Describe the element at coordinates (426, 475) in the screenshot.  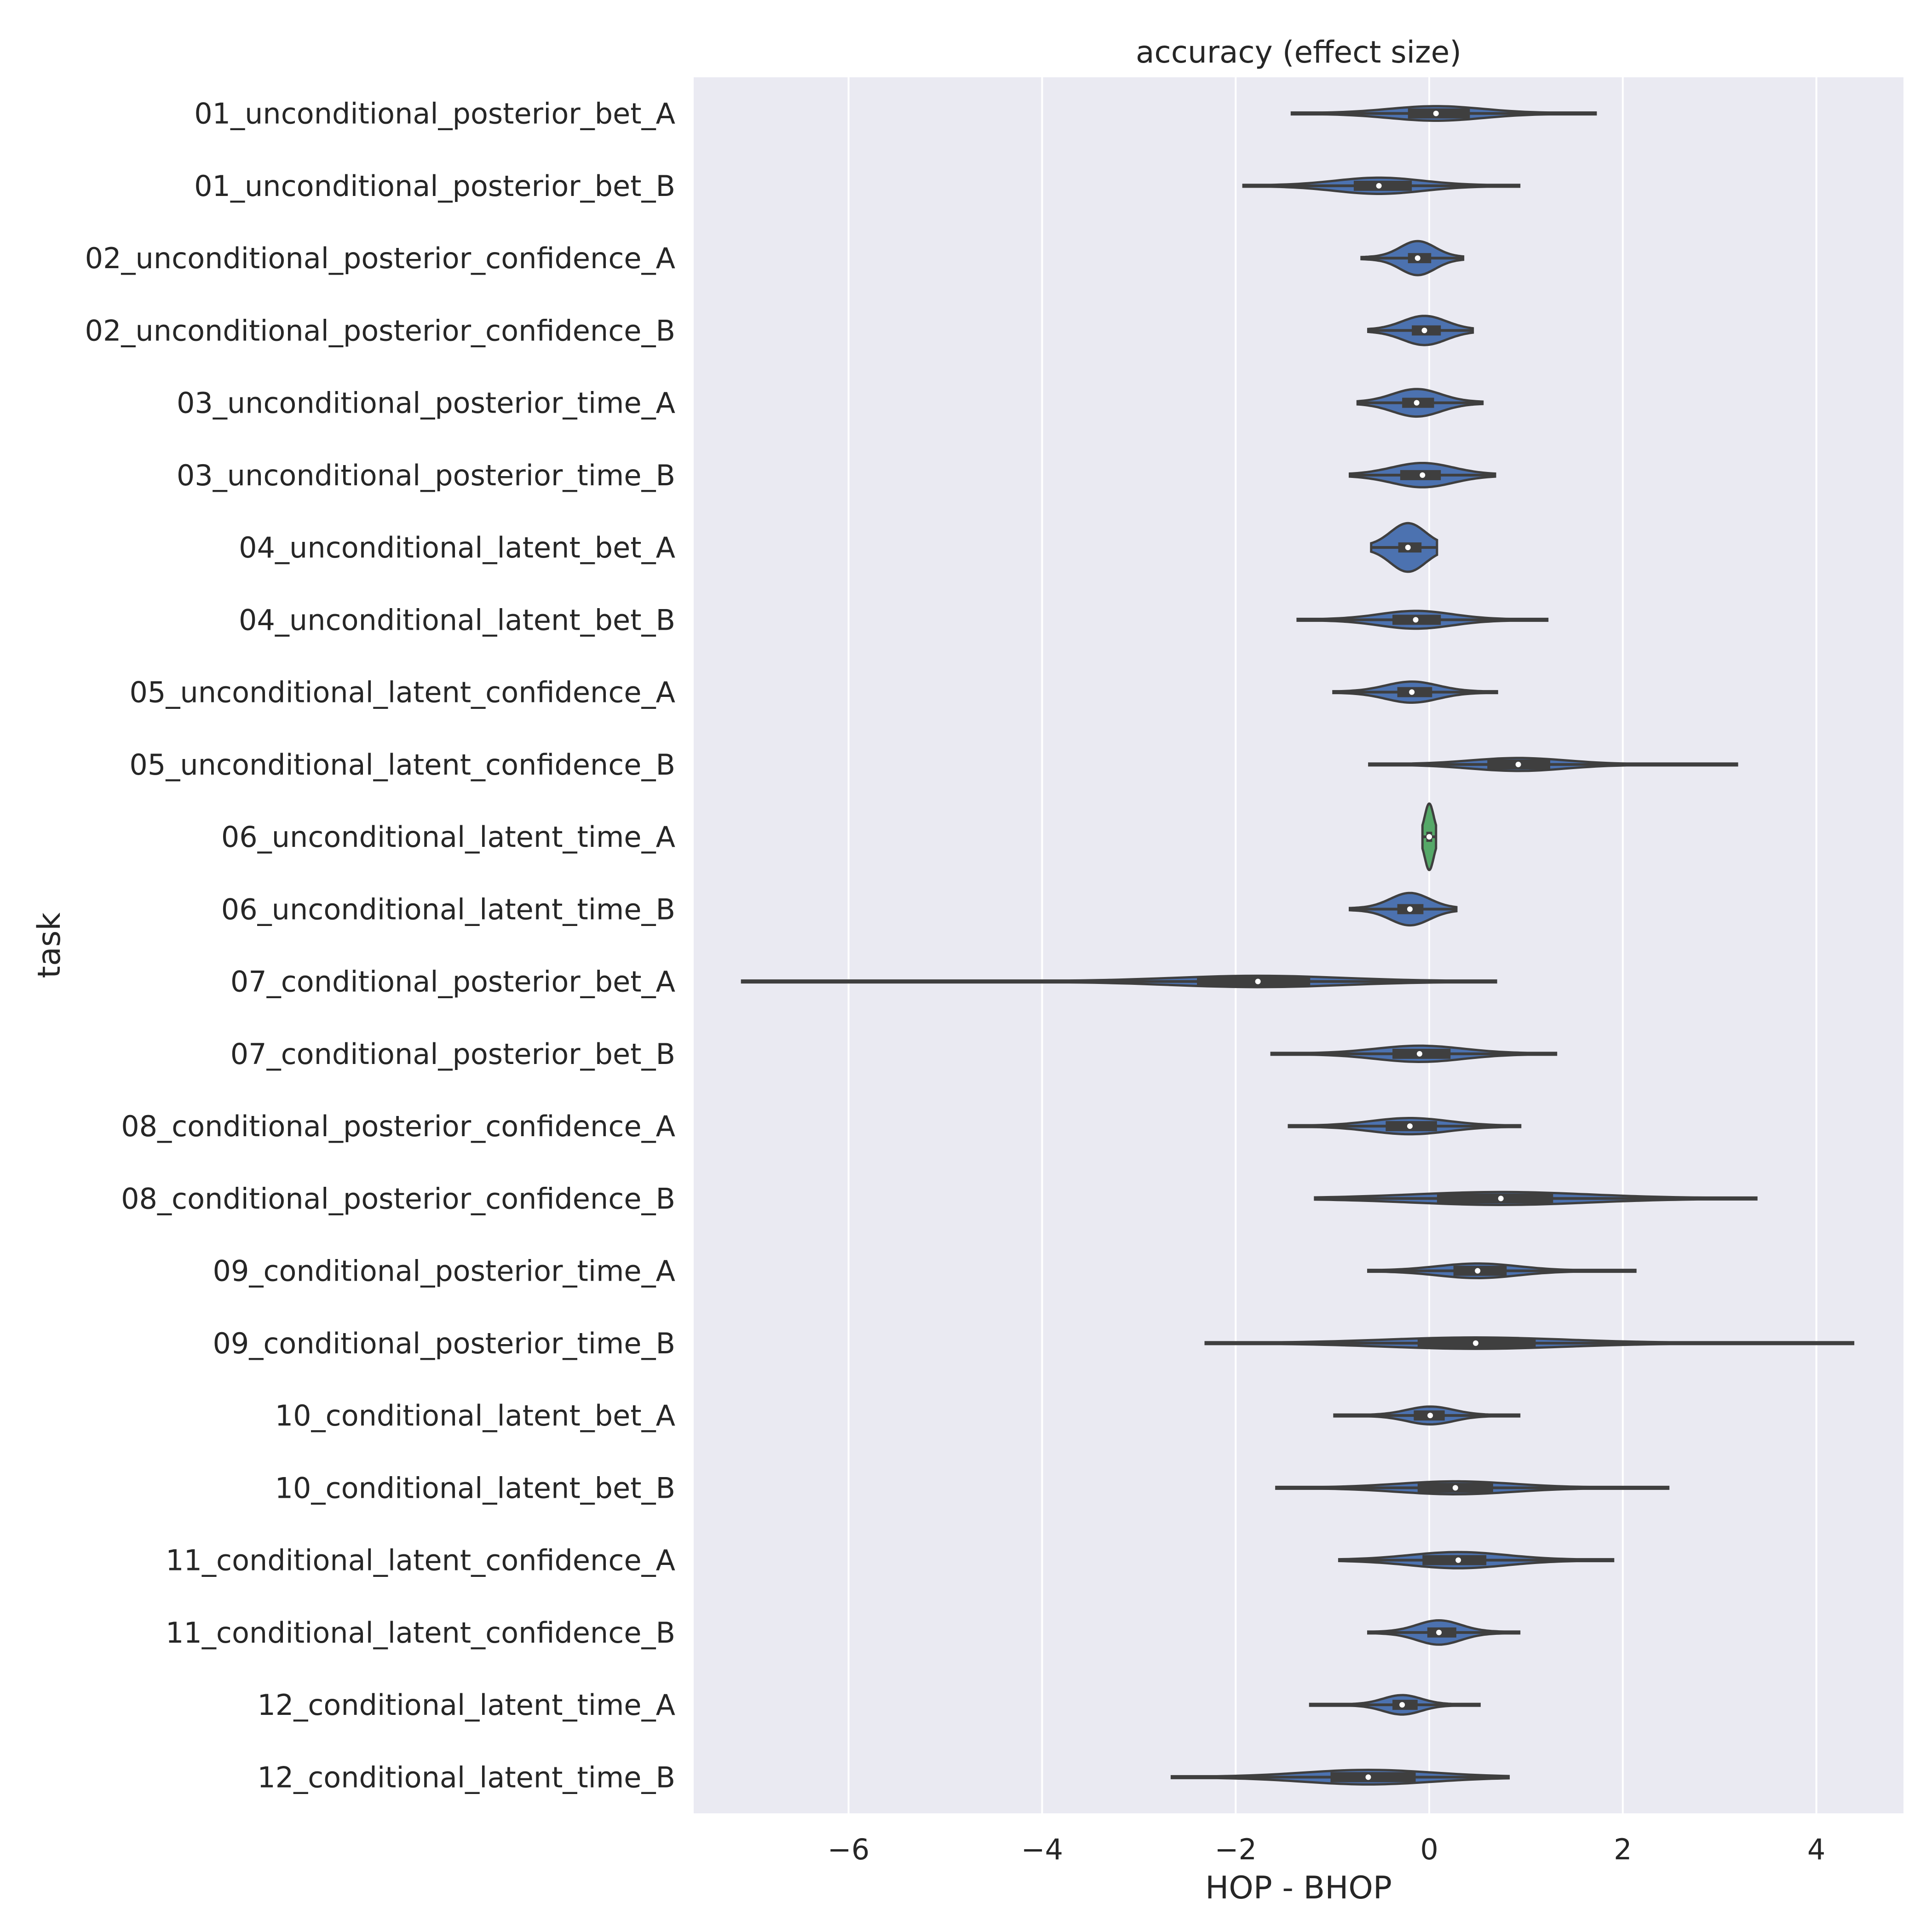
I see `y-tick-label: 03_unconditional_posterior_time_B` at that location.